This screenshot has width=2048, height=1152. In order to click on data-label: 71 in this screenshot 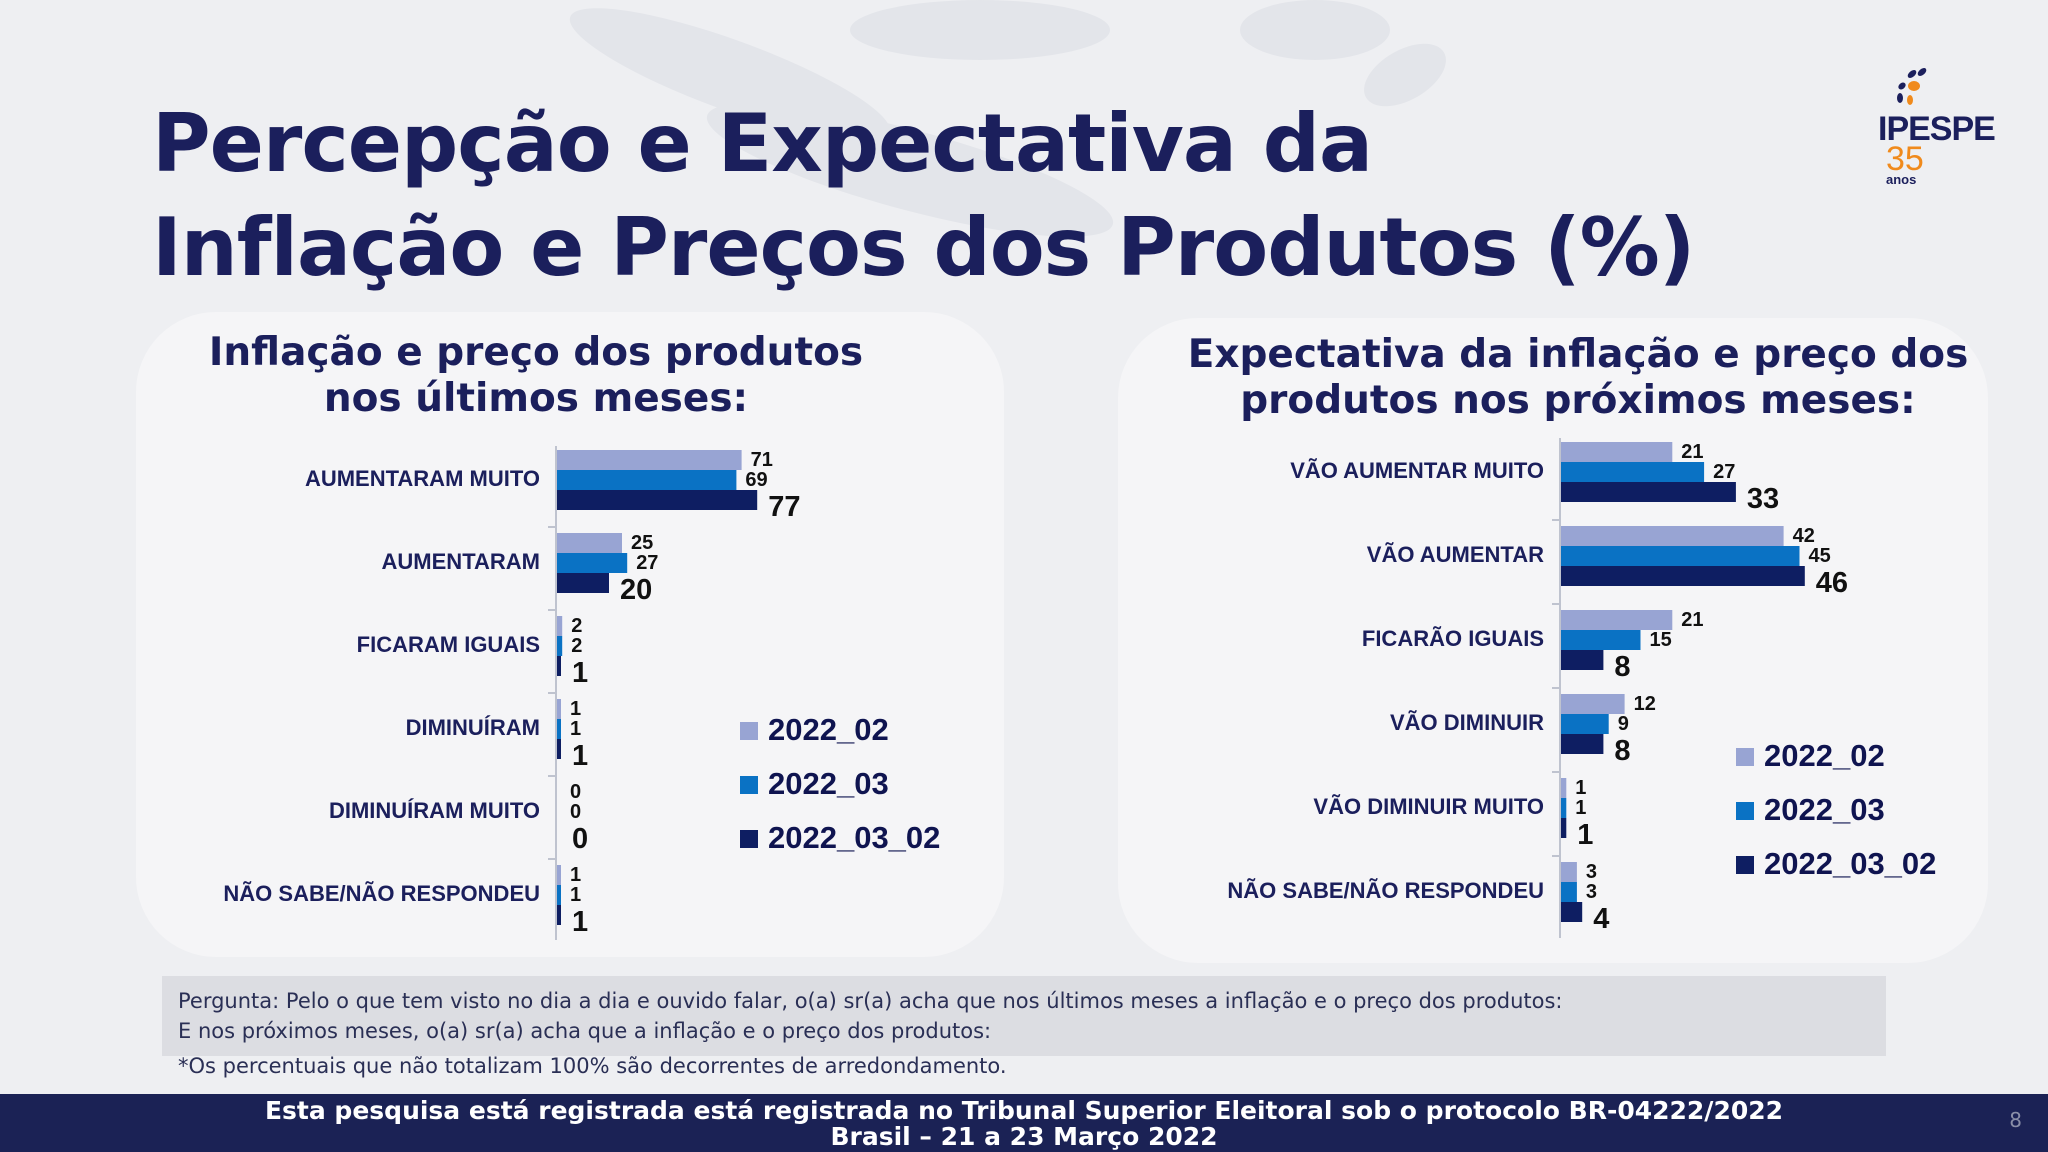, I will do `click(762, 460)`.